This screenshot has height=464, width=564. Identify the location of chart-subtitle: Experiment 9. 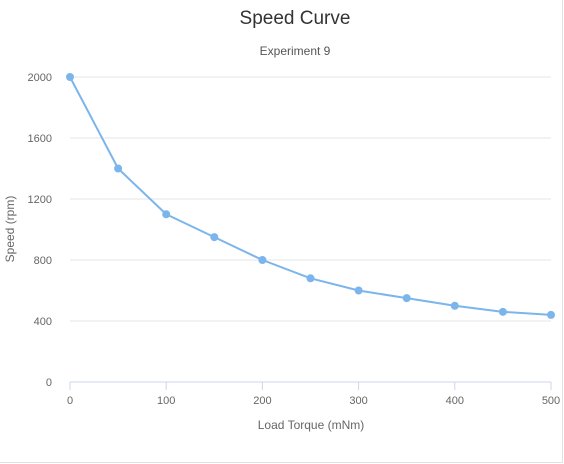
(295, 51).